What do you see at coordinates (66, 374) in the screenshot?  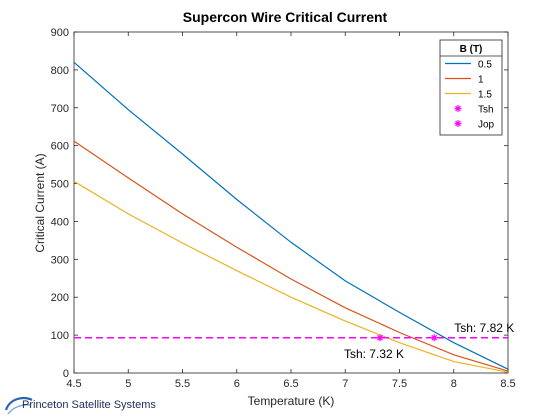 I see `y-tick-label: 0` at bounding box center [66, 374].